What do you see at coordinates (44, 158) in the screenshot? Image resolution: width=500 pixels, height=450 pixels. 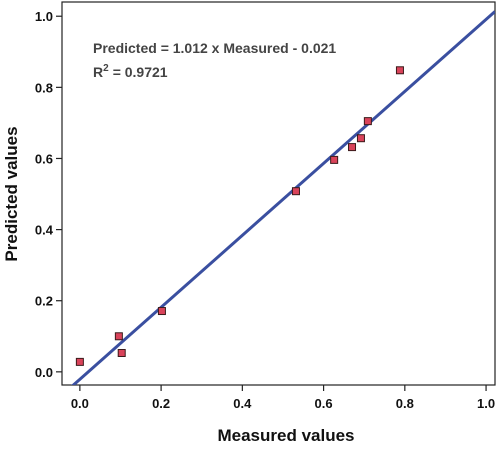 I see `y-tick-label: 0.6` at bounding box center [44, 158].